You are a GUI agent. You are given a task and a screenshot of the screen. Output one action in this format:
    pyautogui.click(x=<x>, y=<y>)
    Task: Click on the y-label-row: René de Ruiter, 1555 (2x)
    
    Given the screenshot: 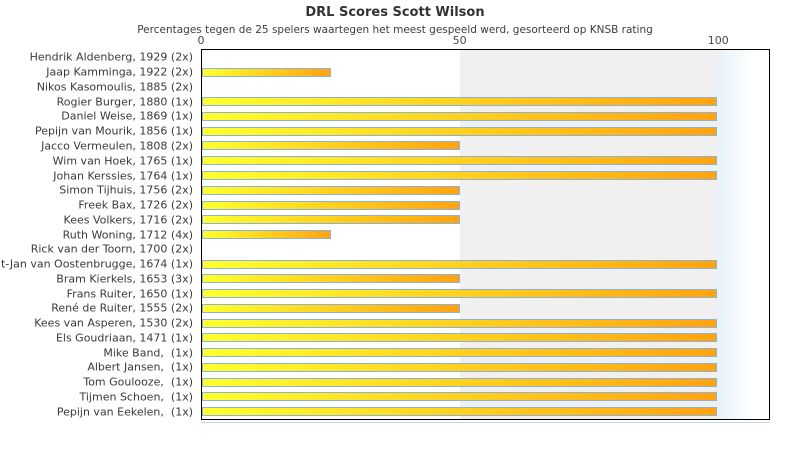 What is the action you would take?
    pyautogui.click(x=98, y=308)
    